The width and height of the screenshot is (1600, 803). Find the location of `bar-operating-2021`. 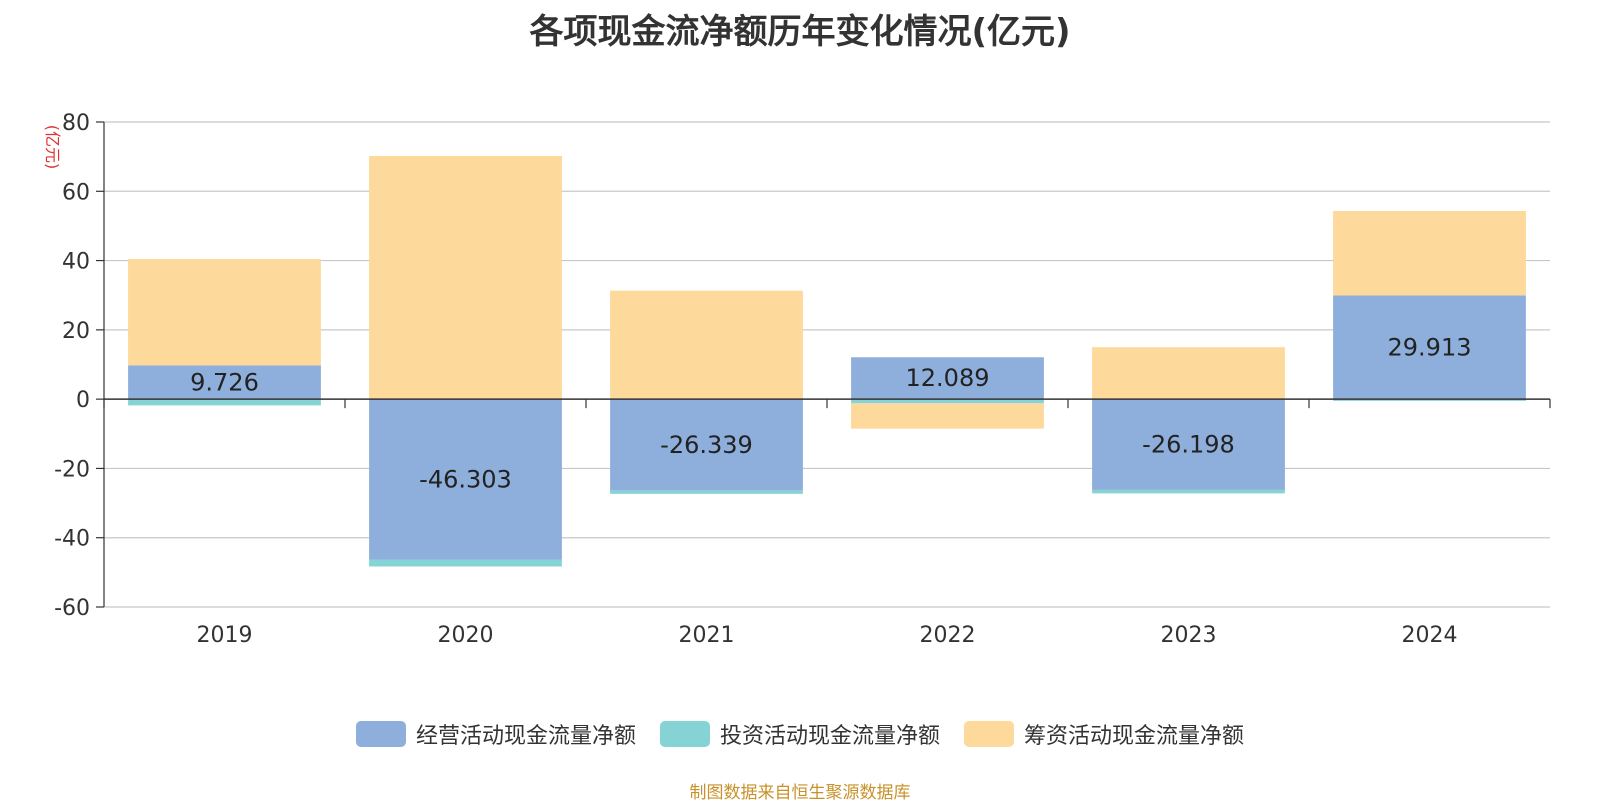

bar-operating-2021 is located at coordinates (706, 445).